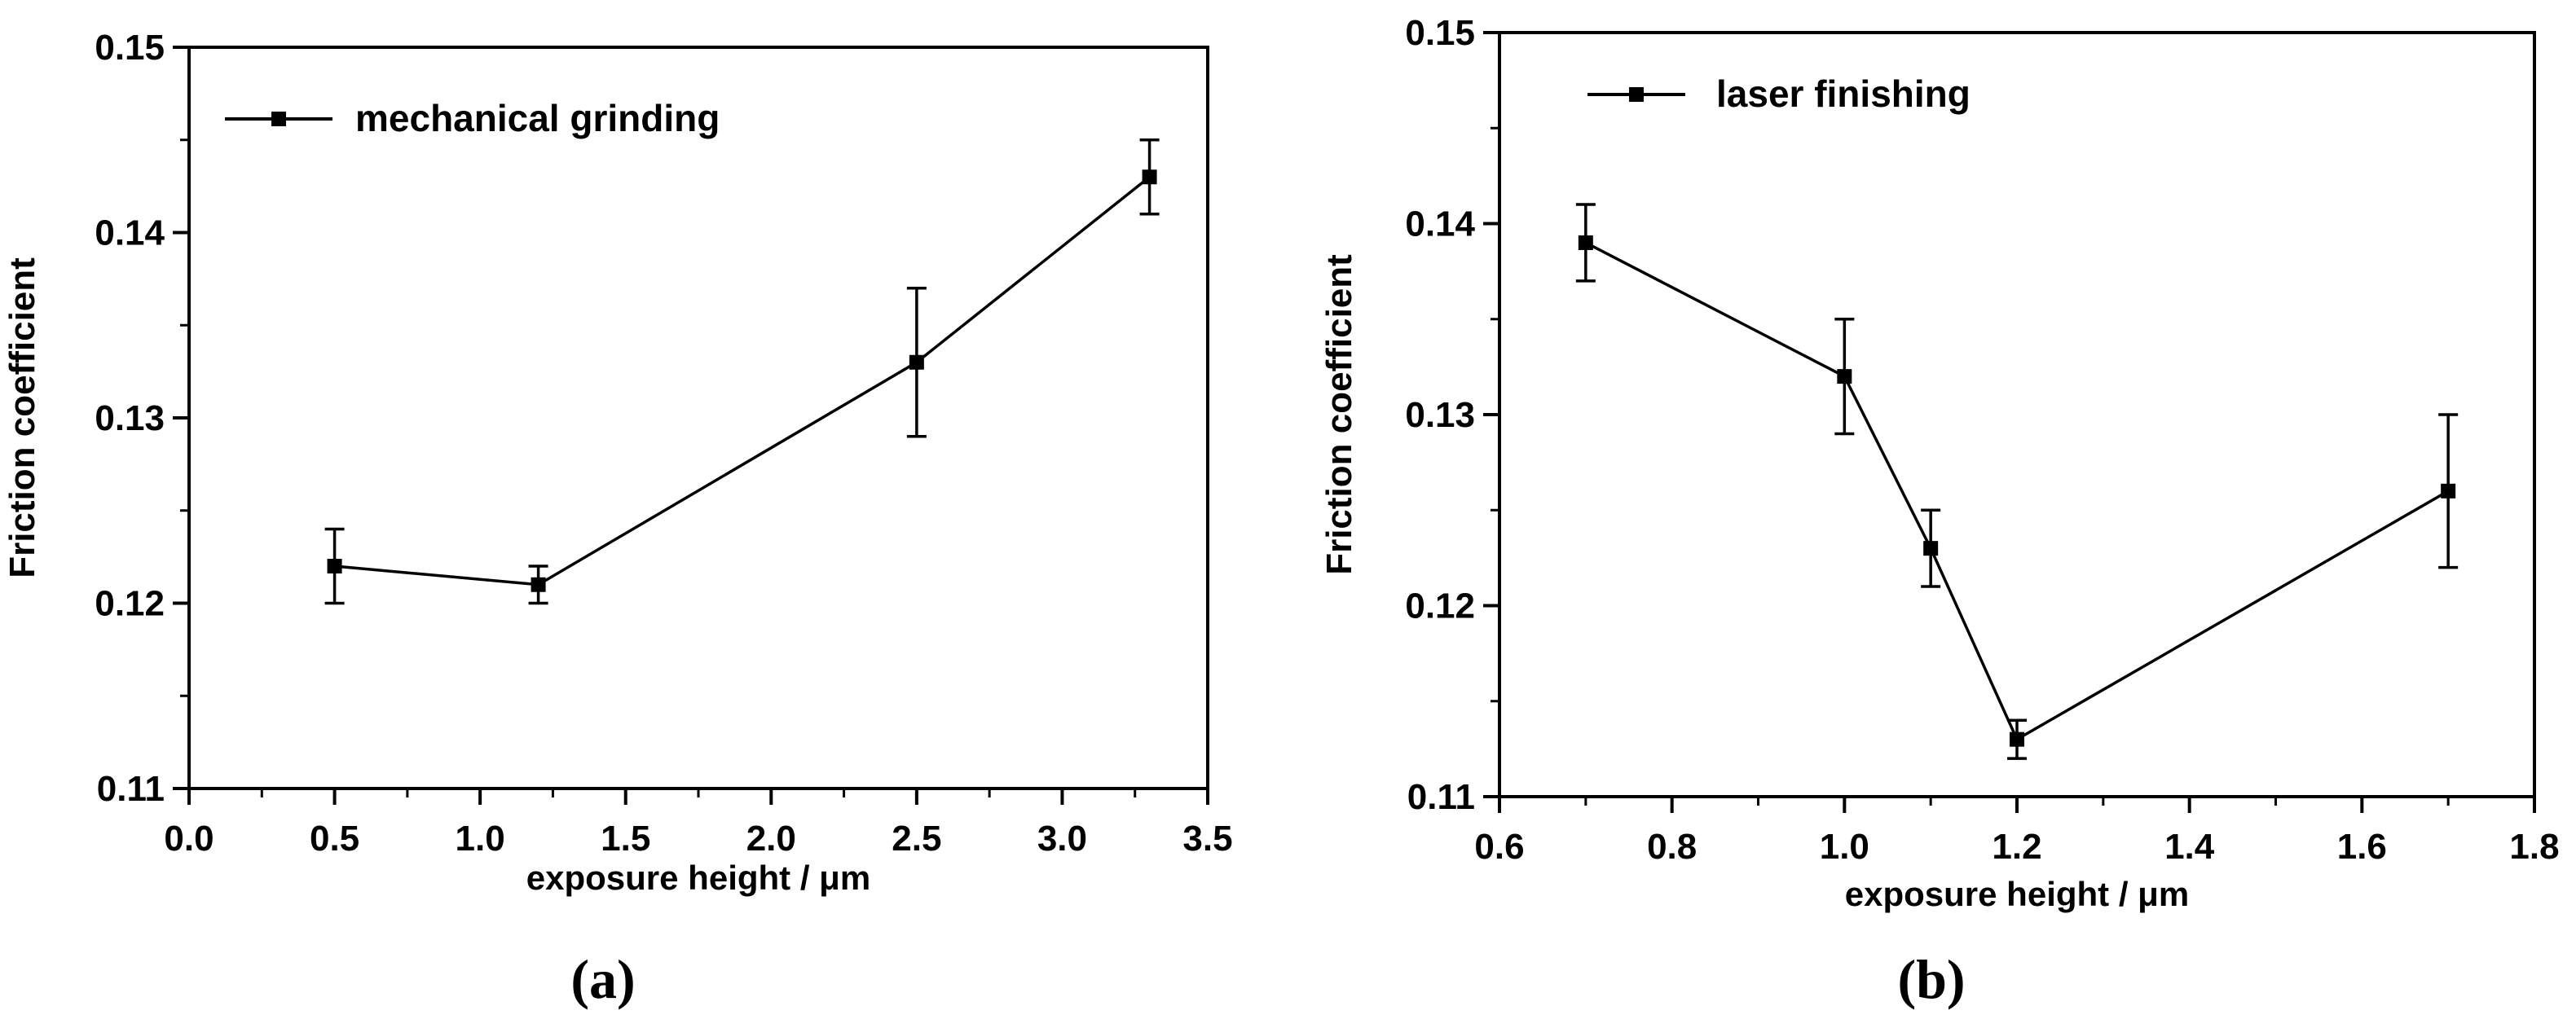 The height and width of the screenshot is (1028, 2576). What do you see at coordinates (917, 839) in the screenshot?
I see `x-tick-label: 2.5` at bounding box center [917, 839].